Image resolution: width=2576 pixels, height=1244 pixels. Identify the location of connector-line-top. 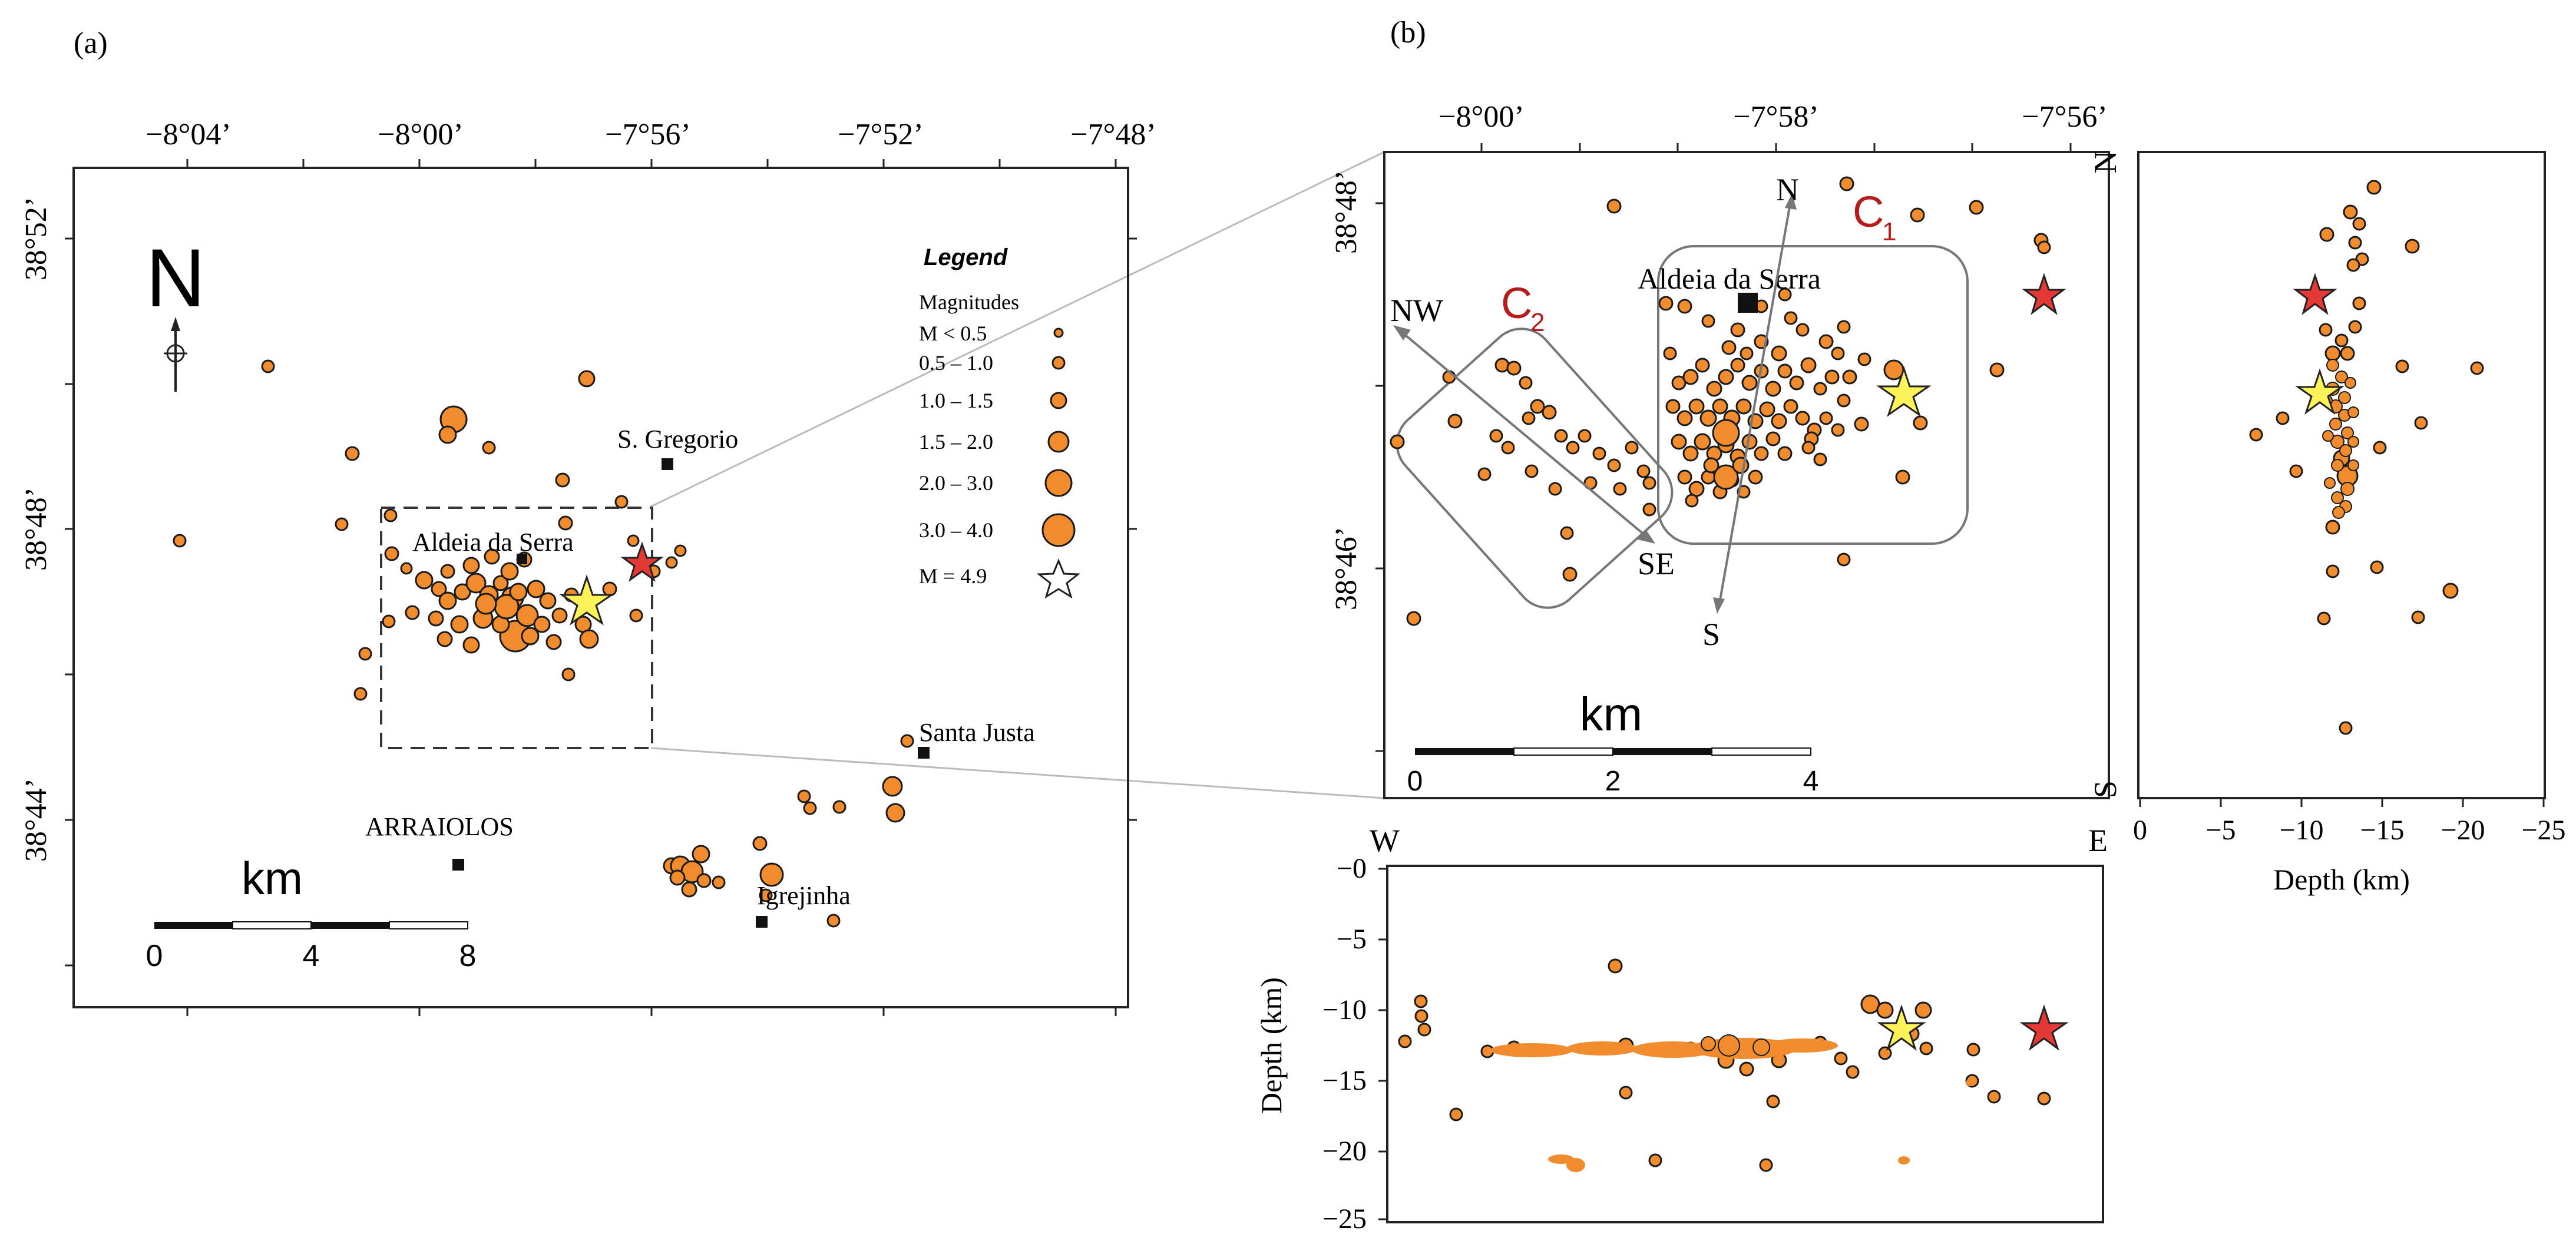
(1017, 329).